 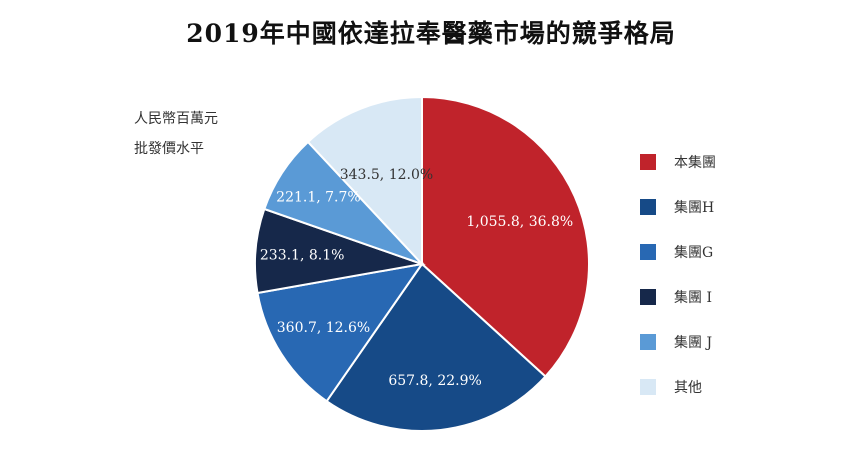 What do you see at coordinates (302, 255) in the screenshot?
I see `slice-data-label-4: 233.1, 8.1%` at bounding box center [302, 255].